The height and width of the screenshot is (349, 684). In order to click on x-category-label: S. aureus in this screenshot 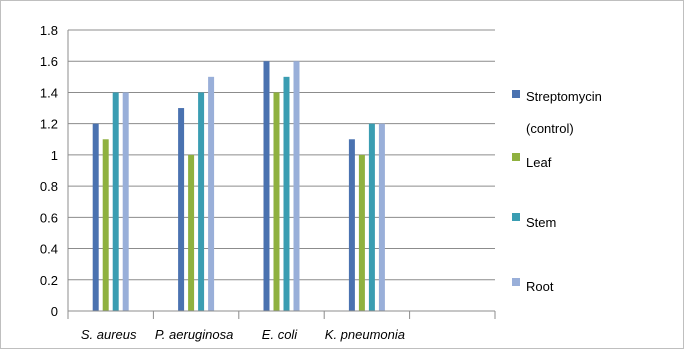, I will do `click(109, 334)`.